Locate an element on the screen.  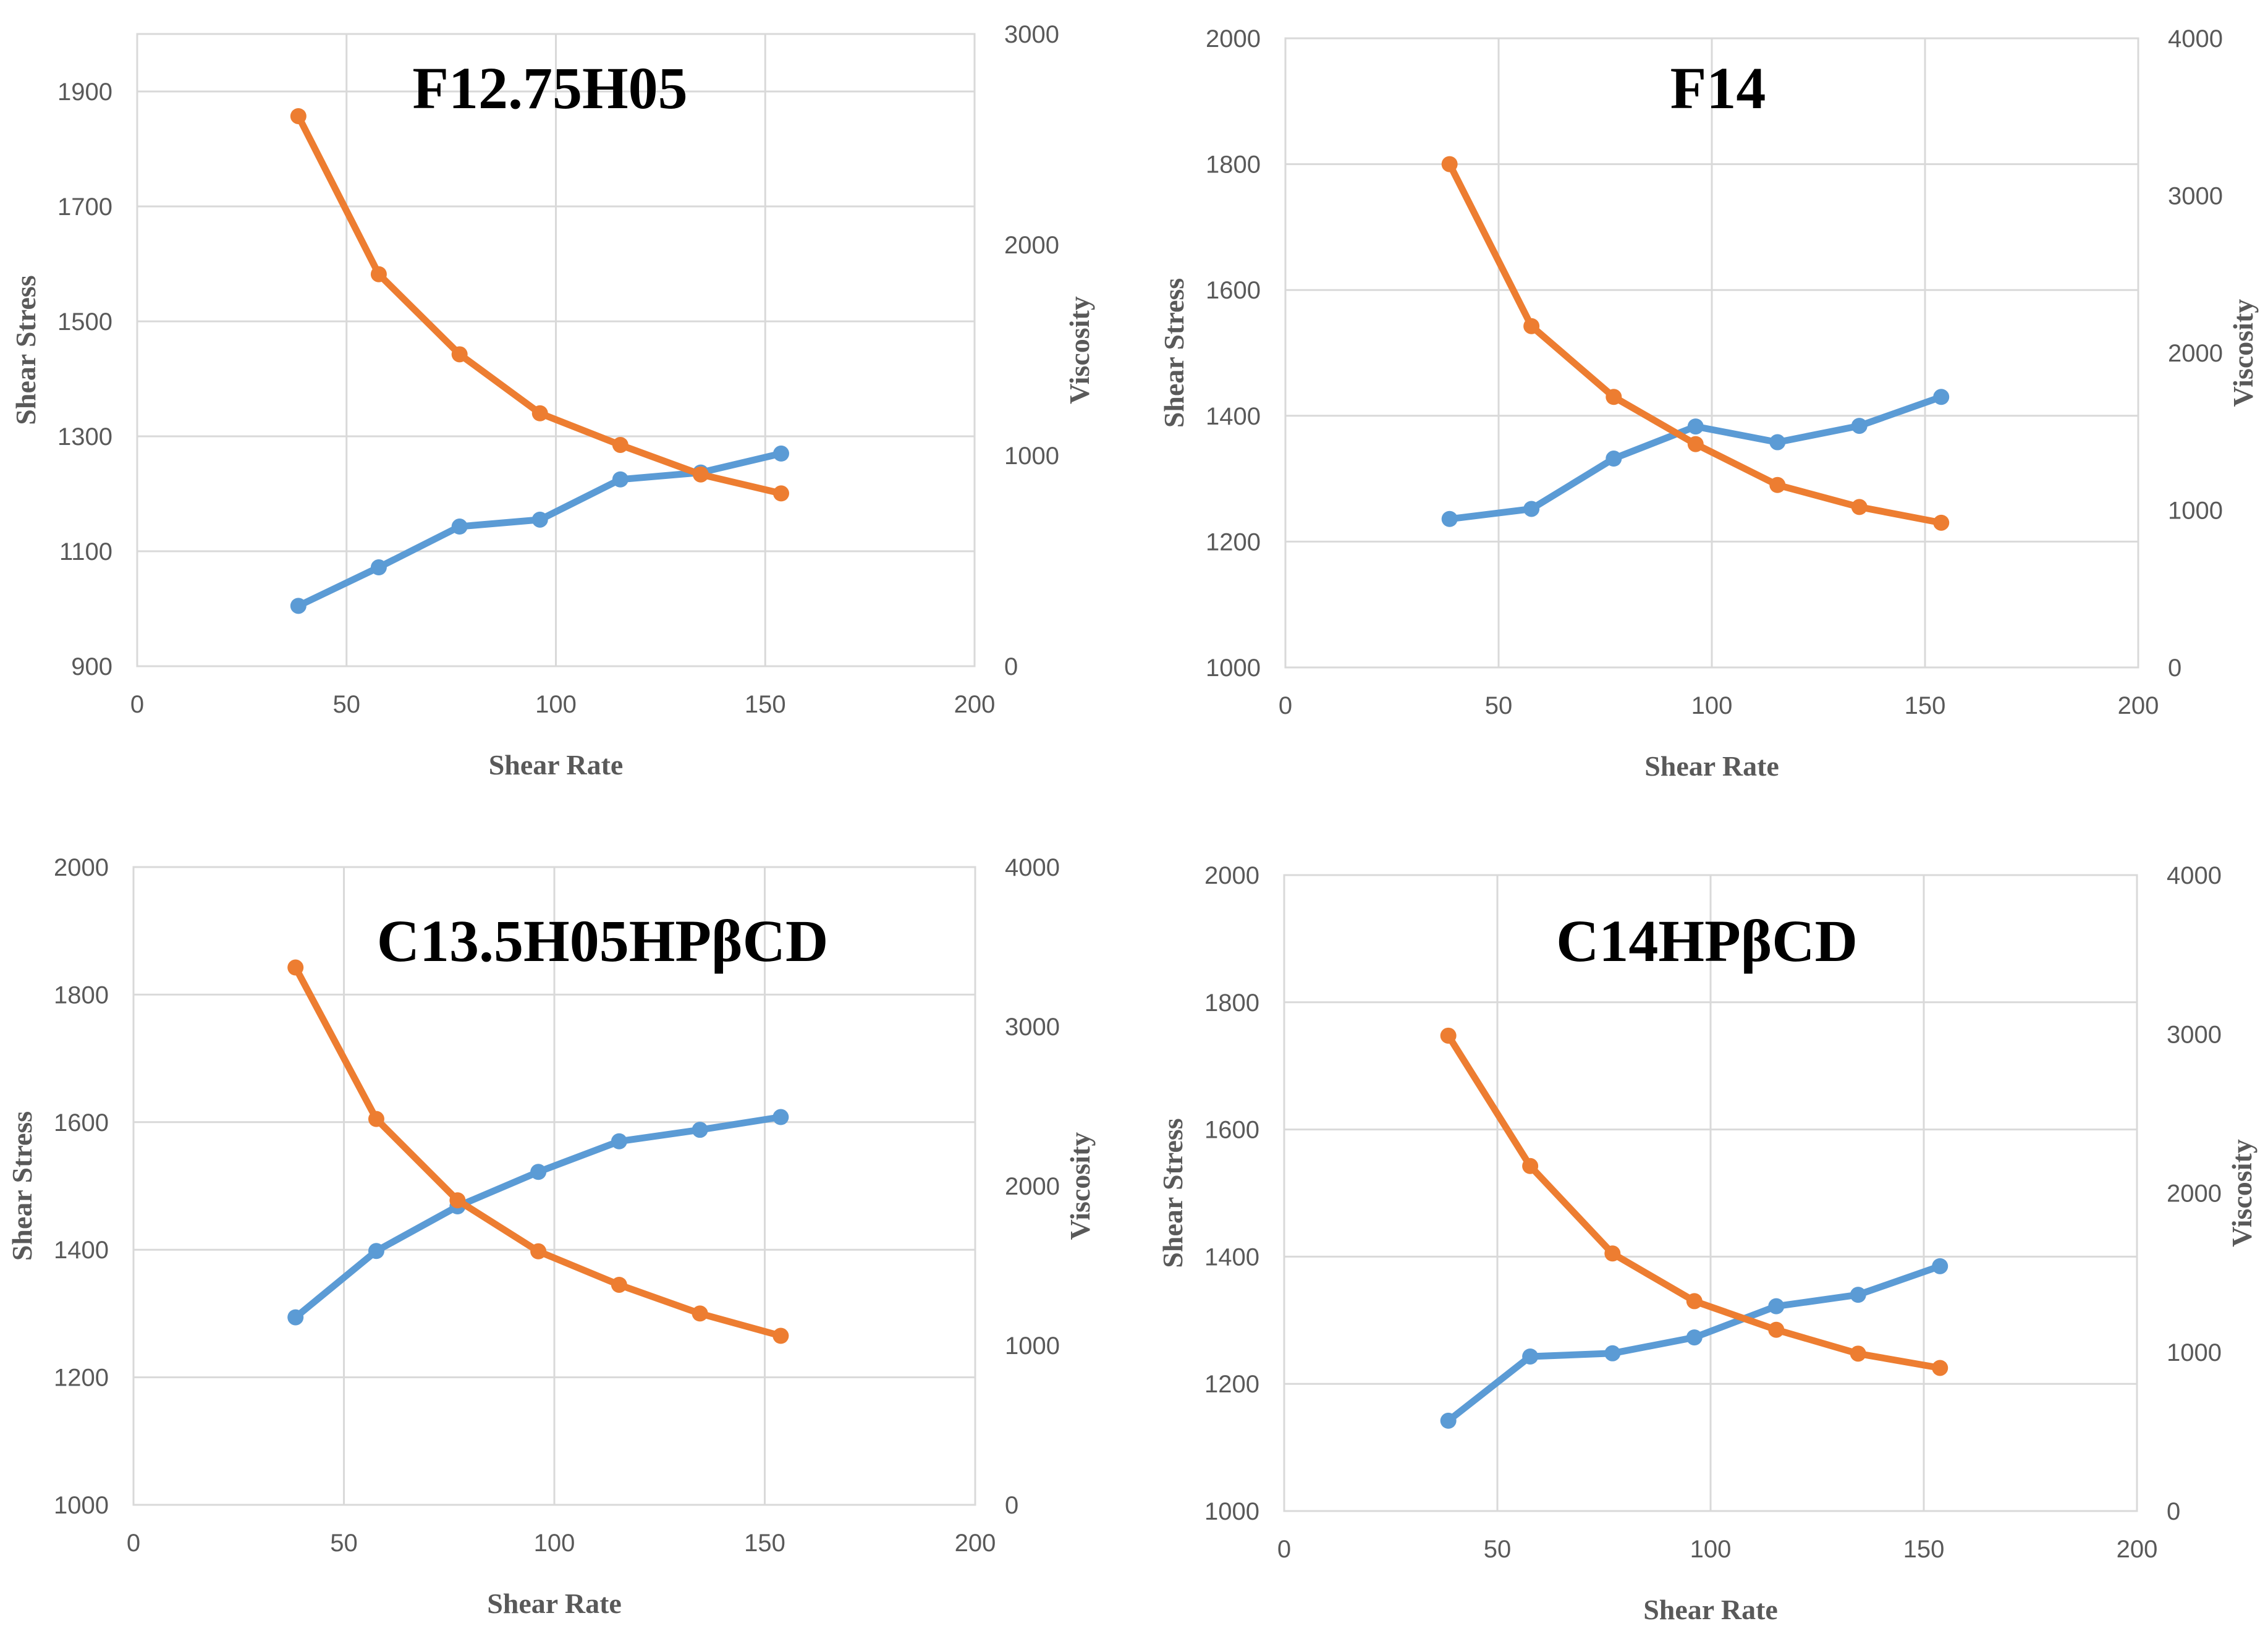
y-right-tick-label: 2000 is located at coordinates (1032, 1186).